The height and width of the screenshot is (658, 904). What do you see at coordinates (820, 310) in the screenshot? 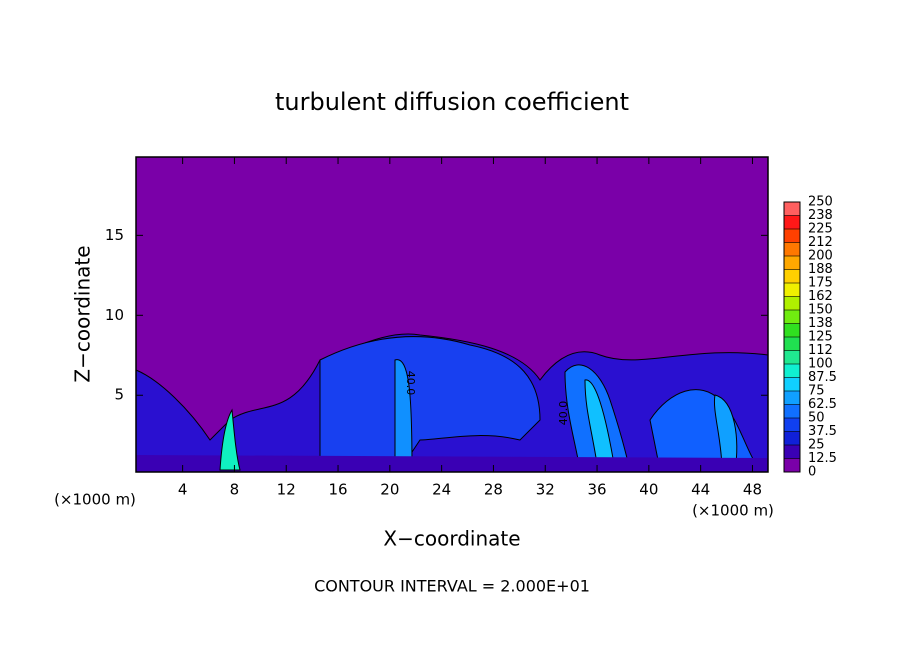
I see `colorbar-label: 150` at bounding box center [820, 310].